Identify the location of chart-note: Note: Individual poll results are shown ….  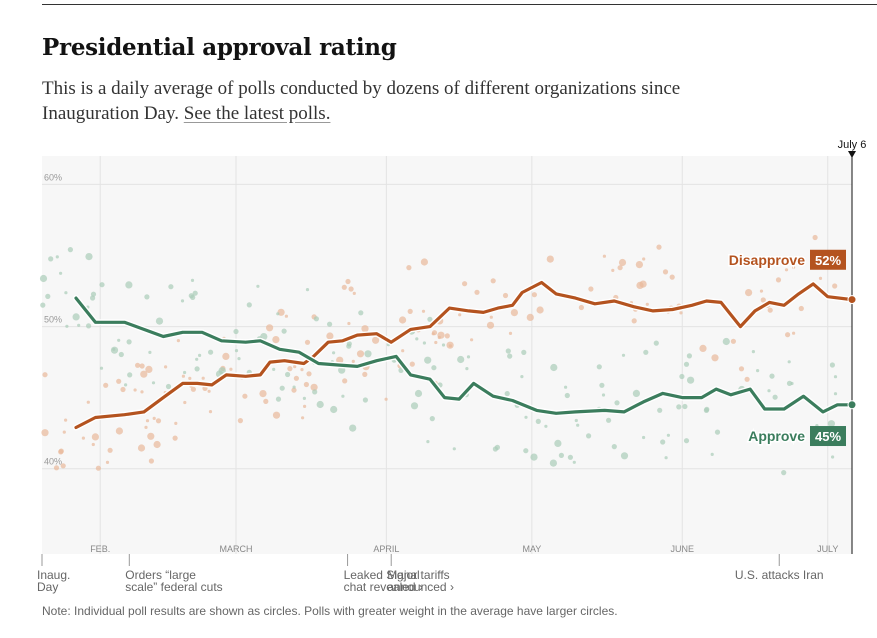
(330, 611).